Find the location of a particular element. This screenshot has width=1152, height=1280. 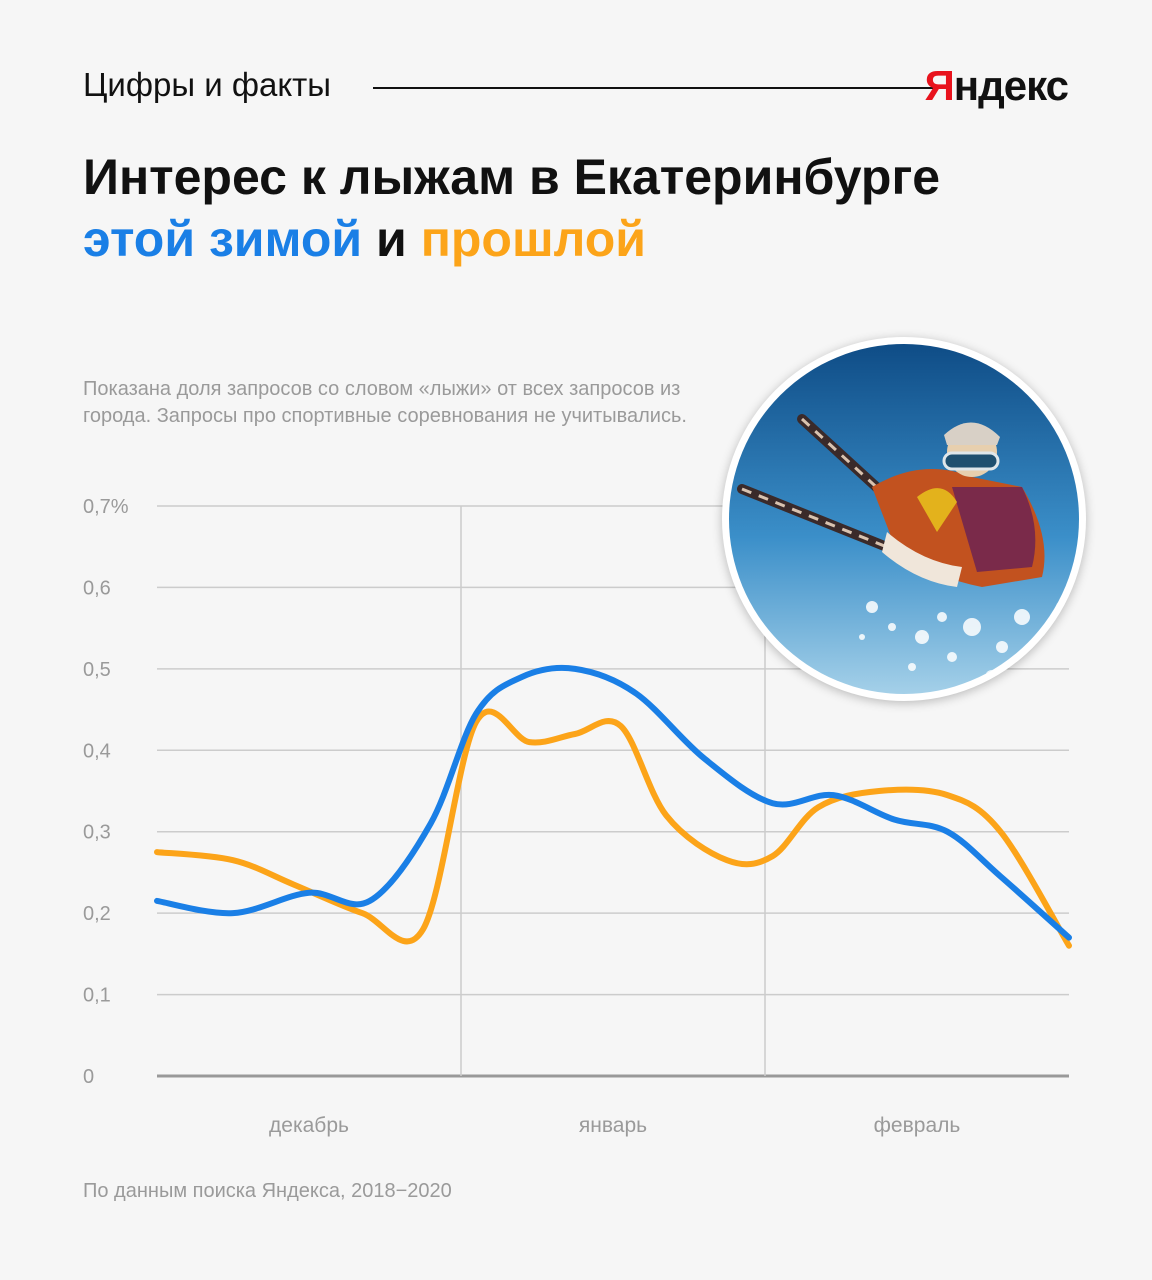

y-tick-label: 0,6 is located at coordinates (97, 588).